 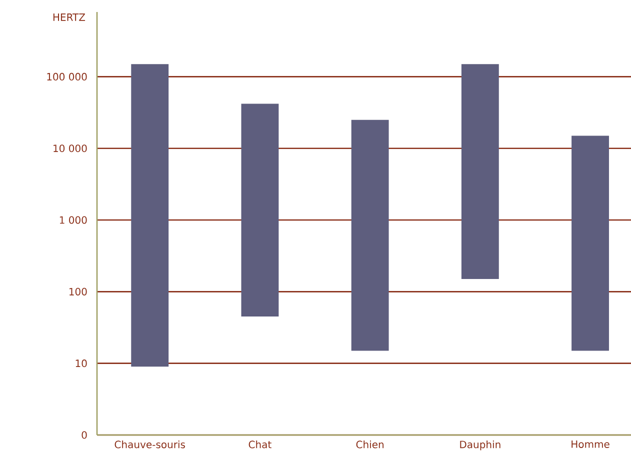 I want to click on y-tick-label: 10 000, so click(x=70, y=148).